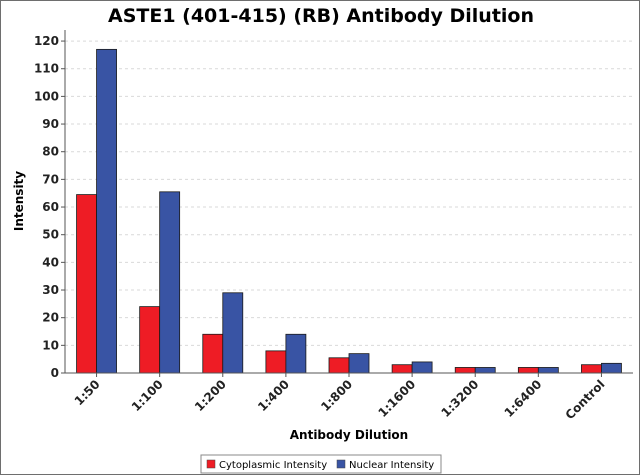 Image resolution: width=640 pixels, height=476 pixels. What do you see at coordinates (273, 465) in the screenshot?
I see `legend-label-cytoplasmic: Cytoplasmic Intensity` at bounding box center [273, 465].